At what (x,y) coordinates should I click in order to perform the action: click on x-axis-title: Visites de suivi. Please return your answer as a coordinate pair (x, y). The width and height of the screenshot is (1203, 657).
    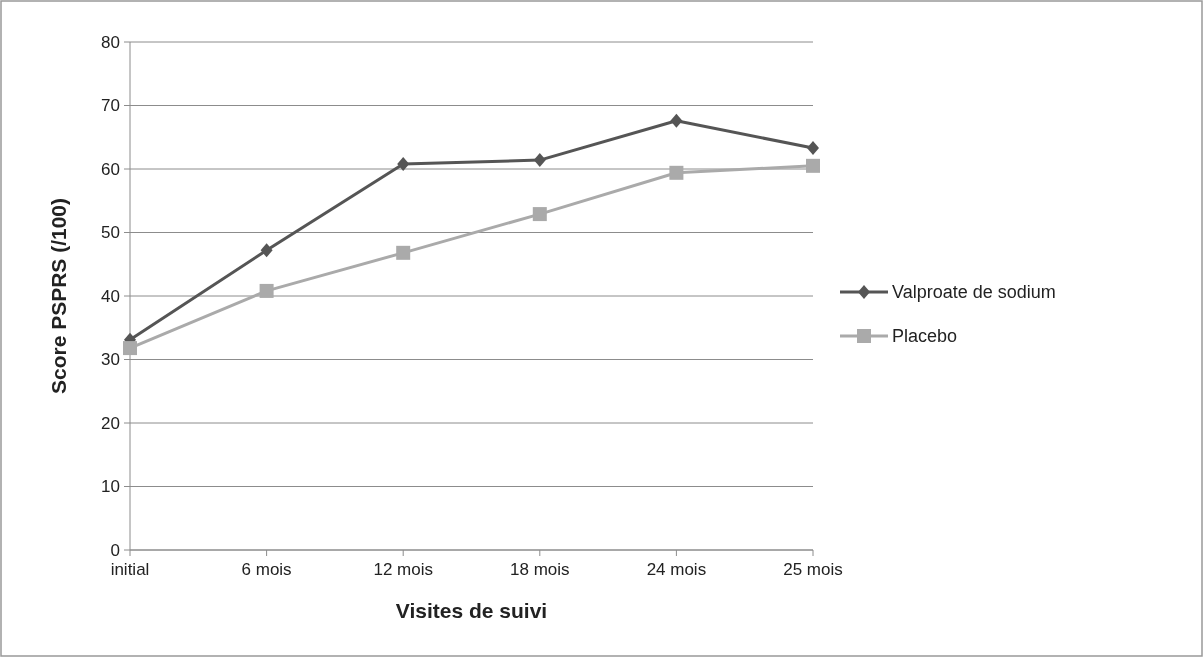
    Looking at the image, I should click on (471, 610).